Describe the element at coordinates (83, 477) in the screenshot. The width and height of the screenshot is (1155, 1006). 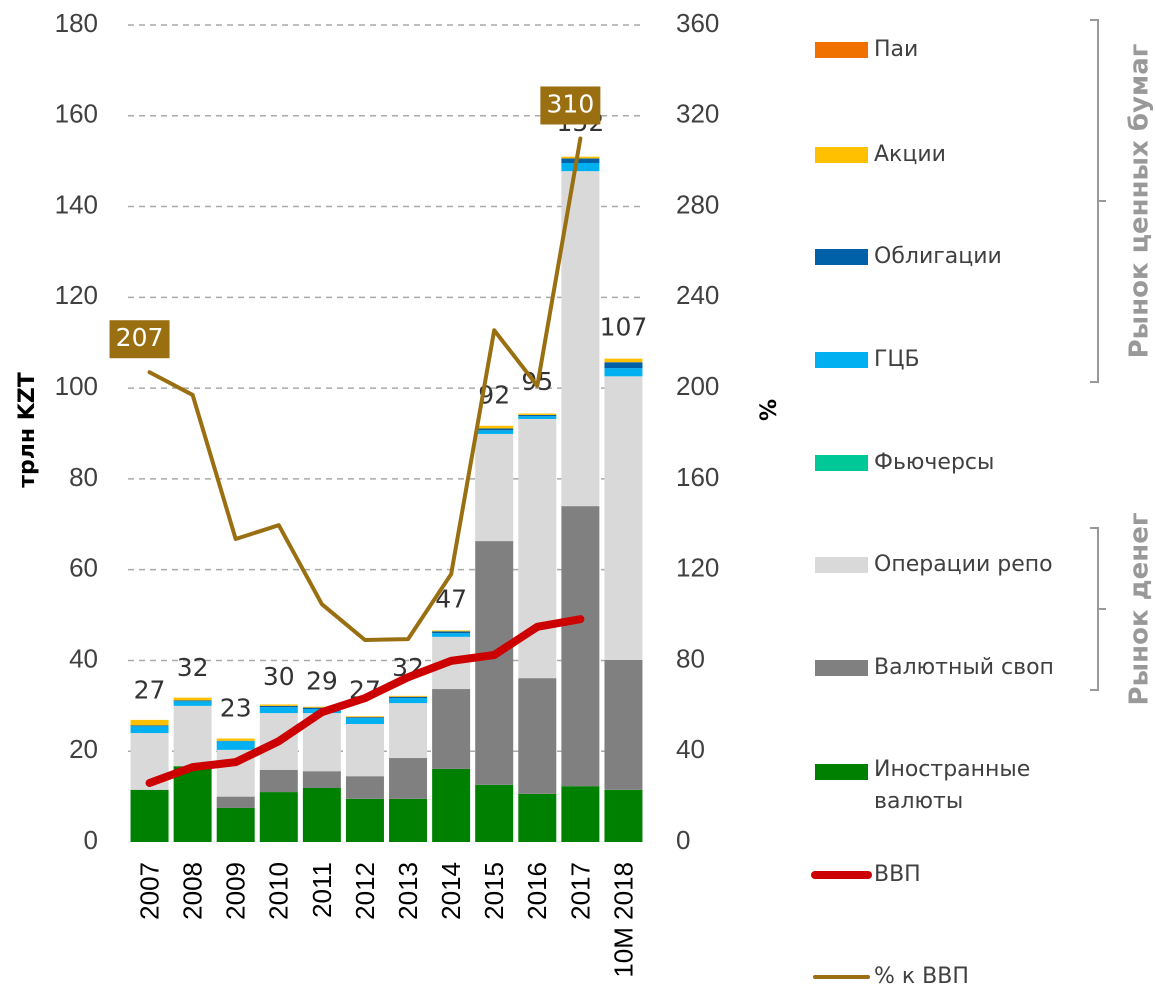
I see `y-tick-label: 80` at that location.